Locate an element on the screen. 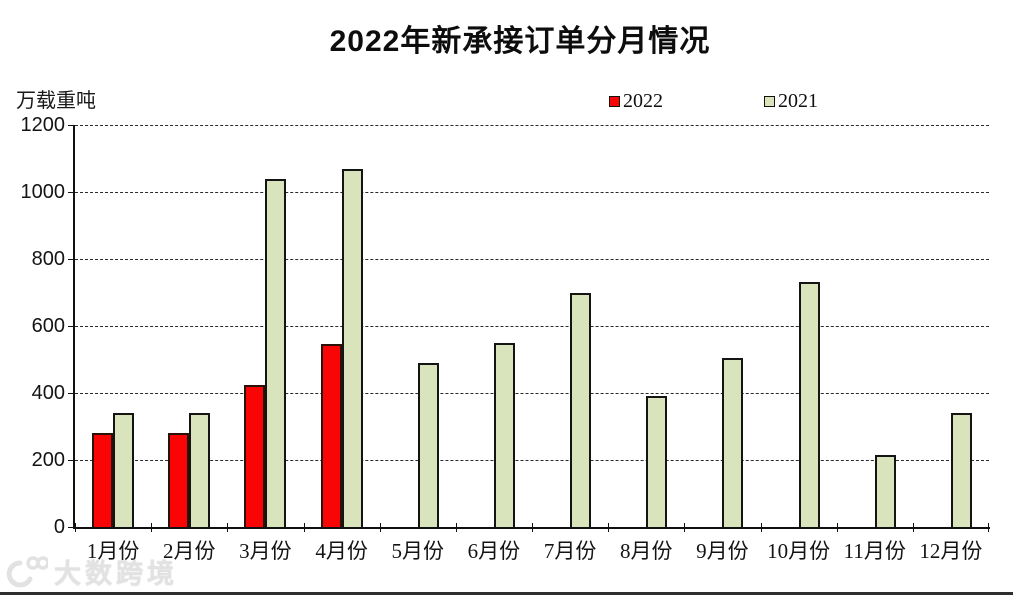  x-tick-label-9: 9月份 is located at coordinates (722, 551).